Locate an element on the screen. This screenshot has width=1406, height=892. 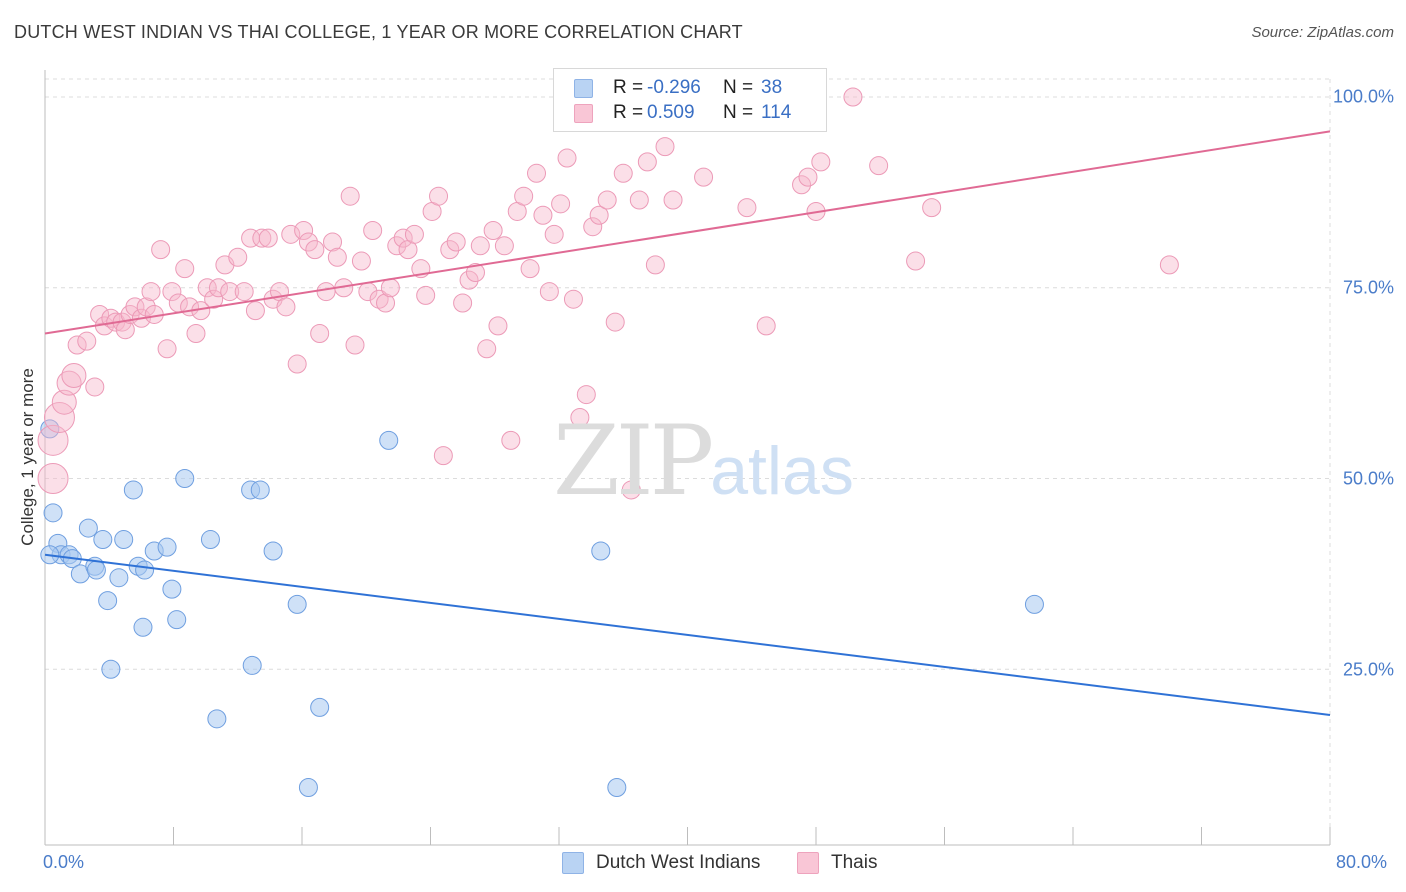
legend-row-thais: R = 0.509 N = 114 is located at coordinates (682, 113).